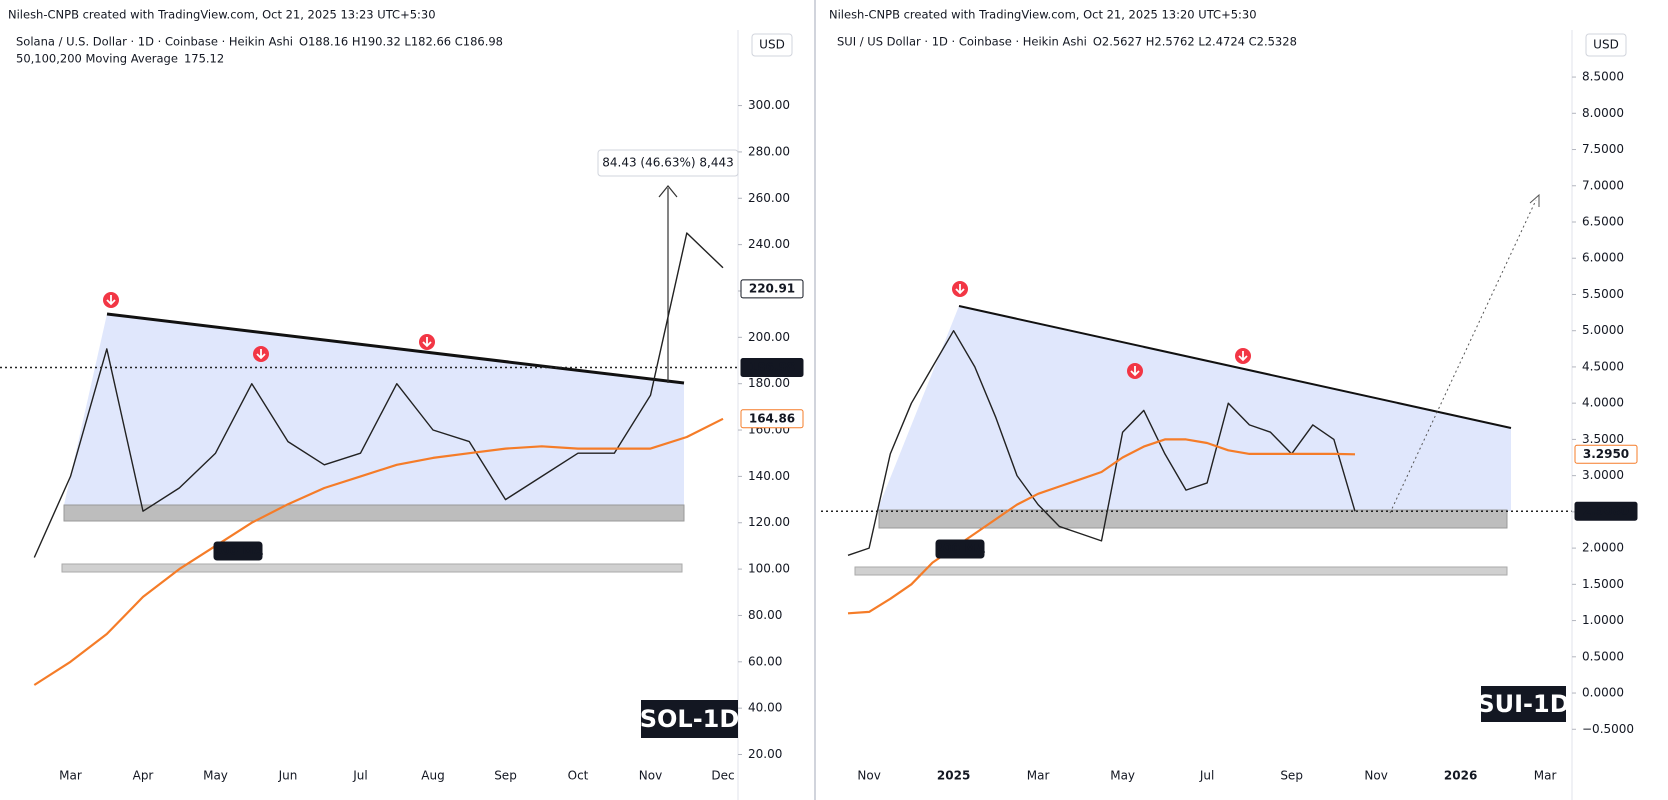  What do you see at coordinates (432, 776) in the screenshot?
I see `x-tick-label: Aug` at bounding box center [432, 776].